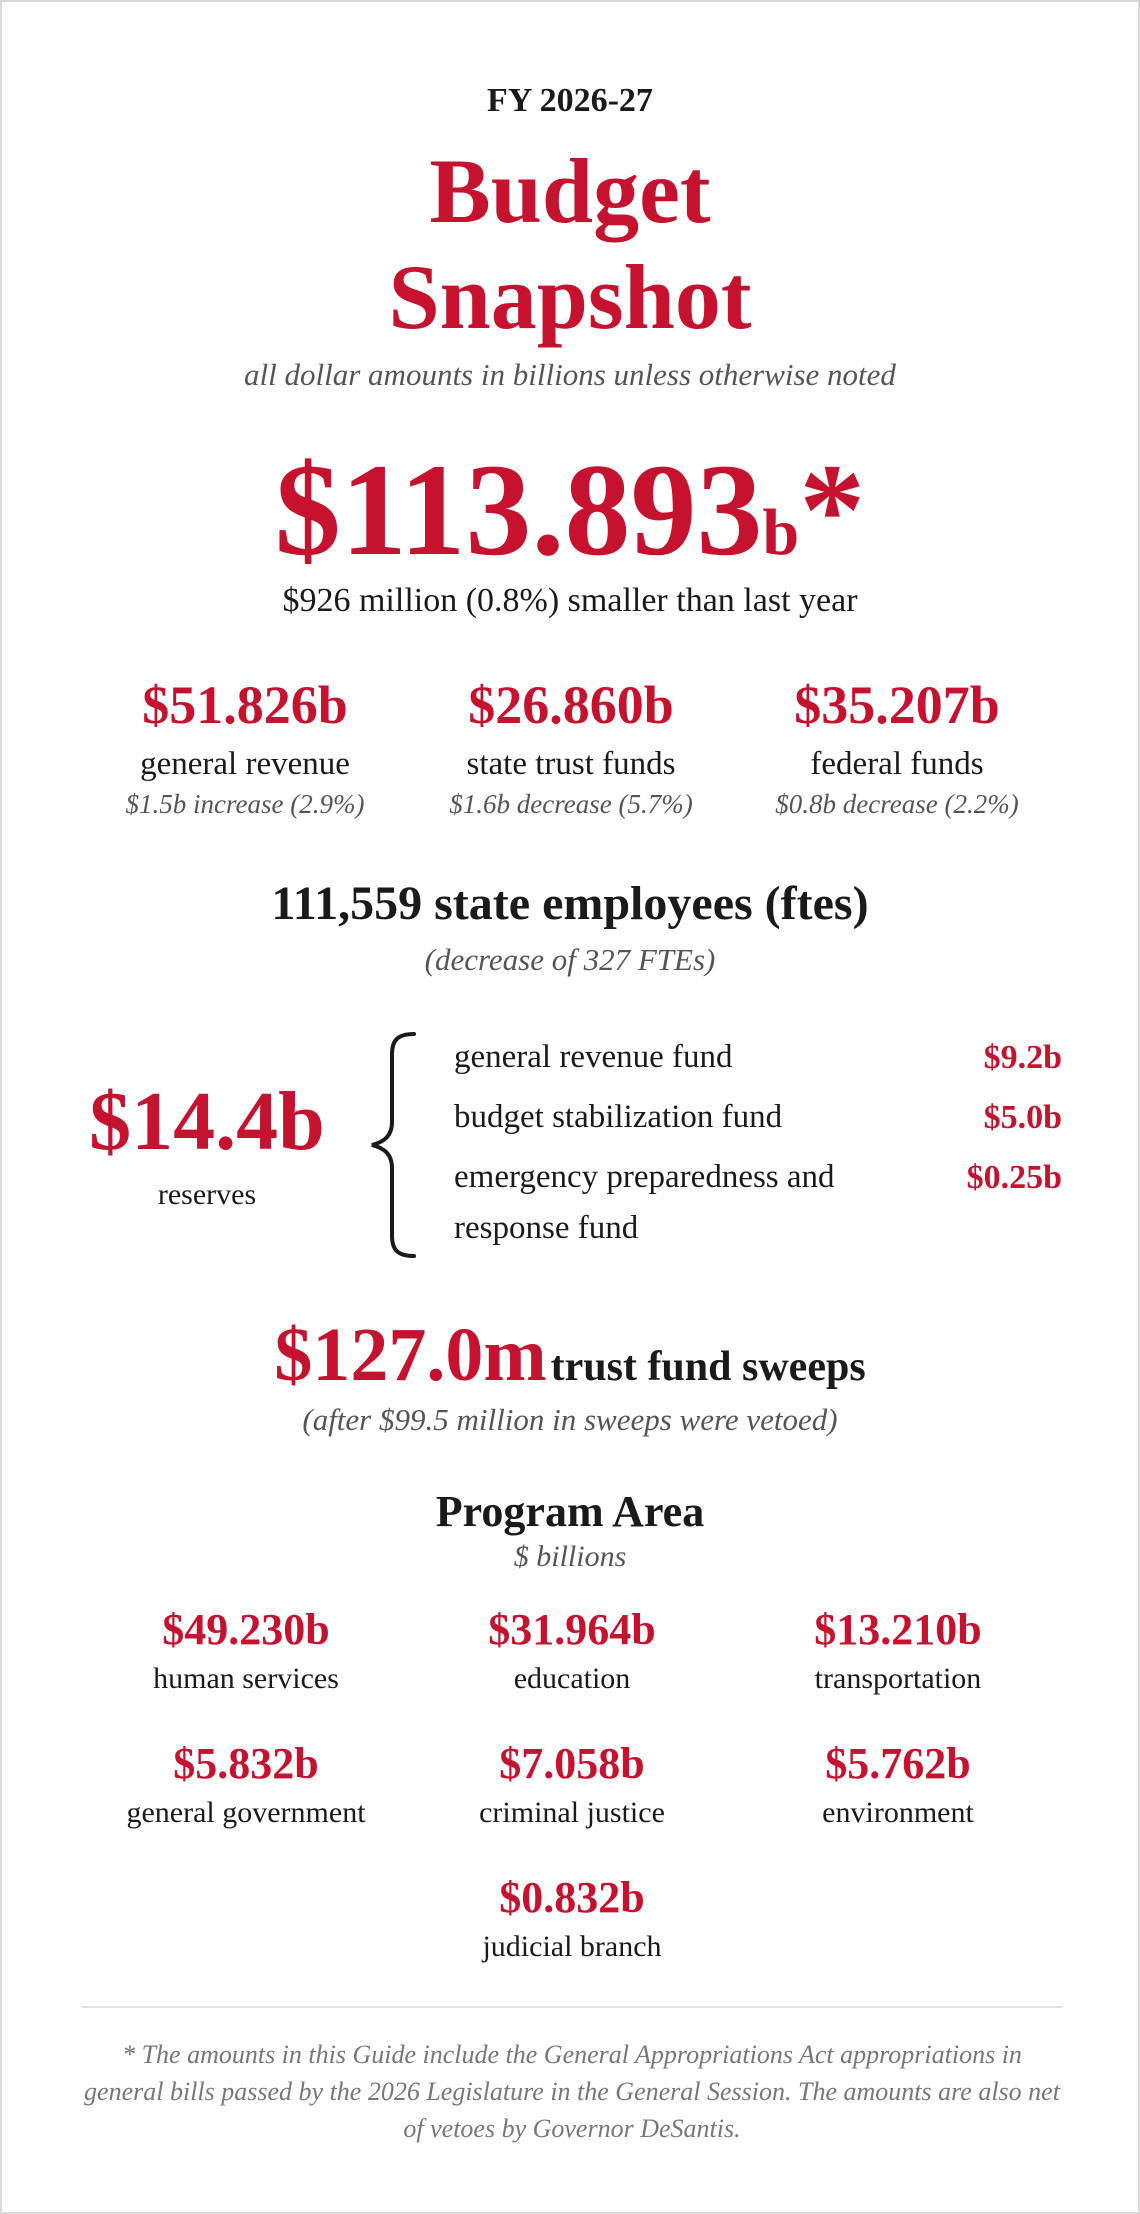 The image size is (1140, 2214). Describe the element at coordinates (207, 1121) in the screenshot. I see `reserves-amount: $14.4b` at that location.